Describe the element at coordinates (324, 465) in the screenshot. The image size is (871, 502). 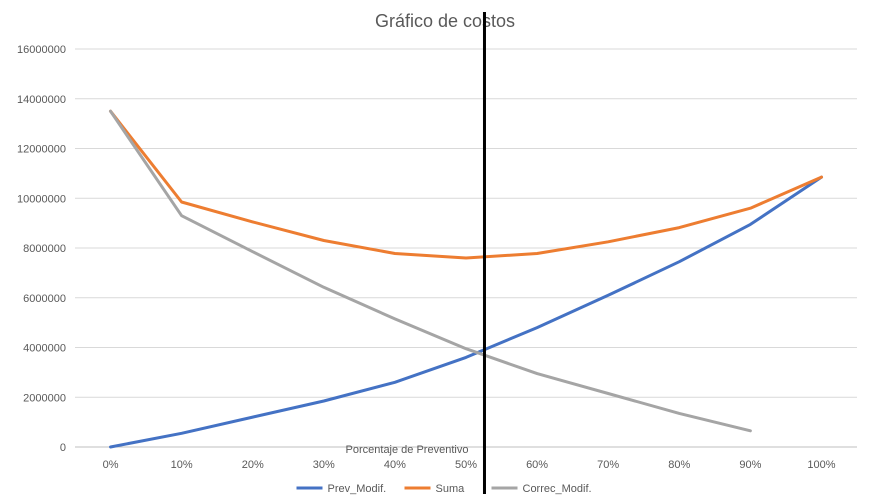
I see `x-tick-label: 30%` at that location.